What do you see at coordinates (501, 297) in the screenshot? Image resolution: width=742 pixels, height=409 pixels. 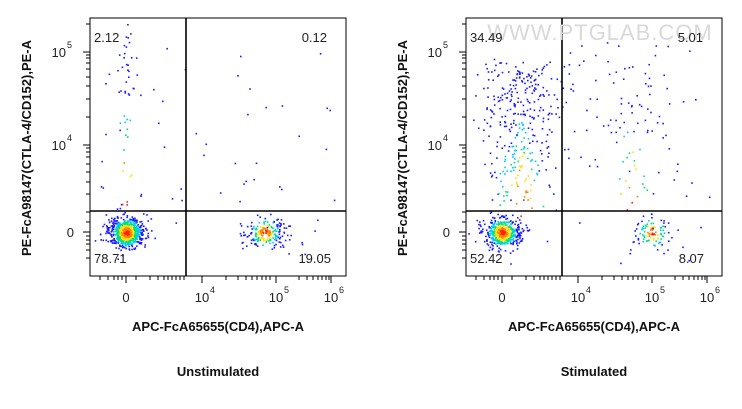 I see `x-tick-label: 0` at bounding box center [501, 297].